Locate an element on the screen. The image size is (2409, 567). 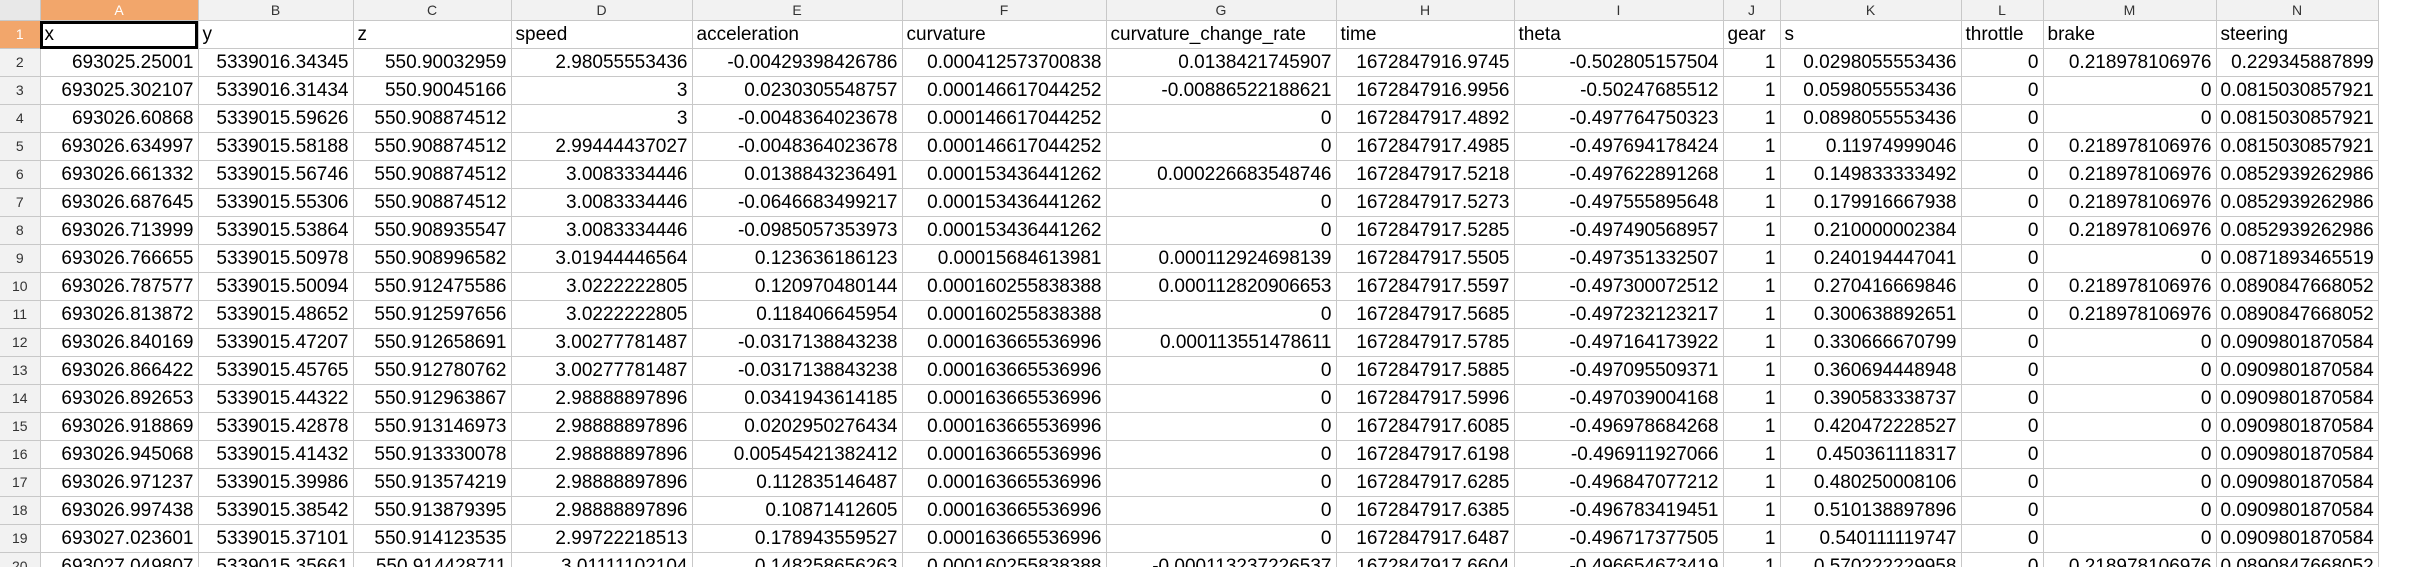
cell-i15: -0.496978684268 is located at coordinates (1619, 426).